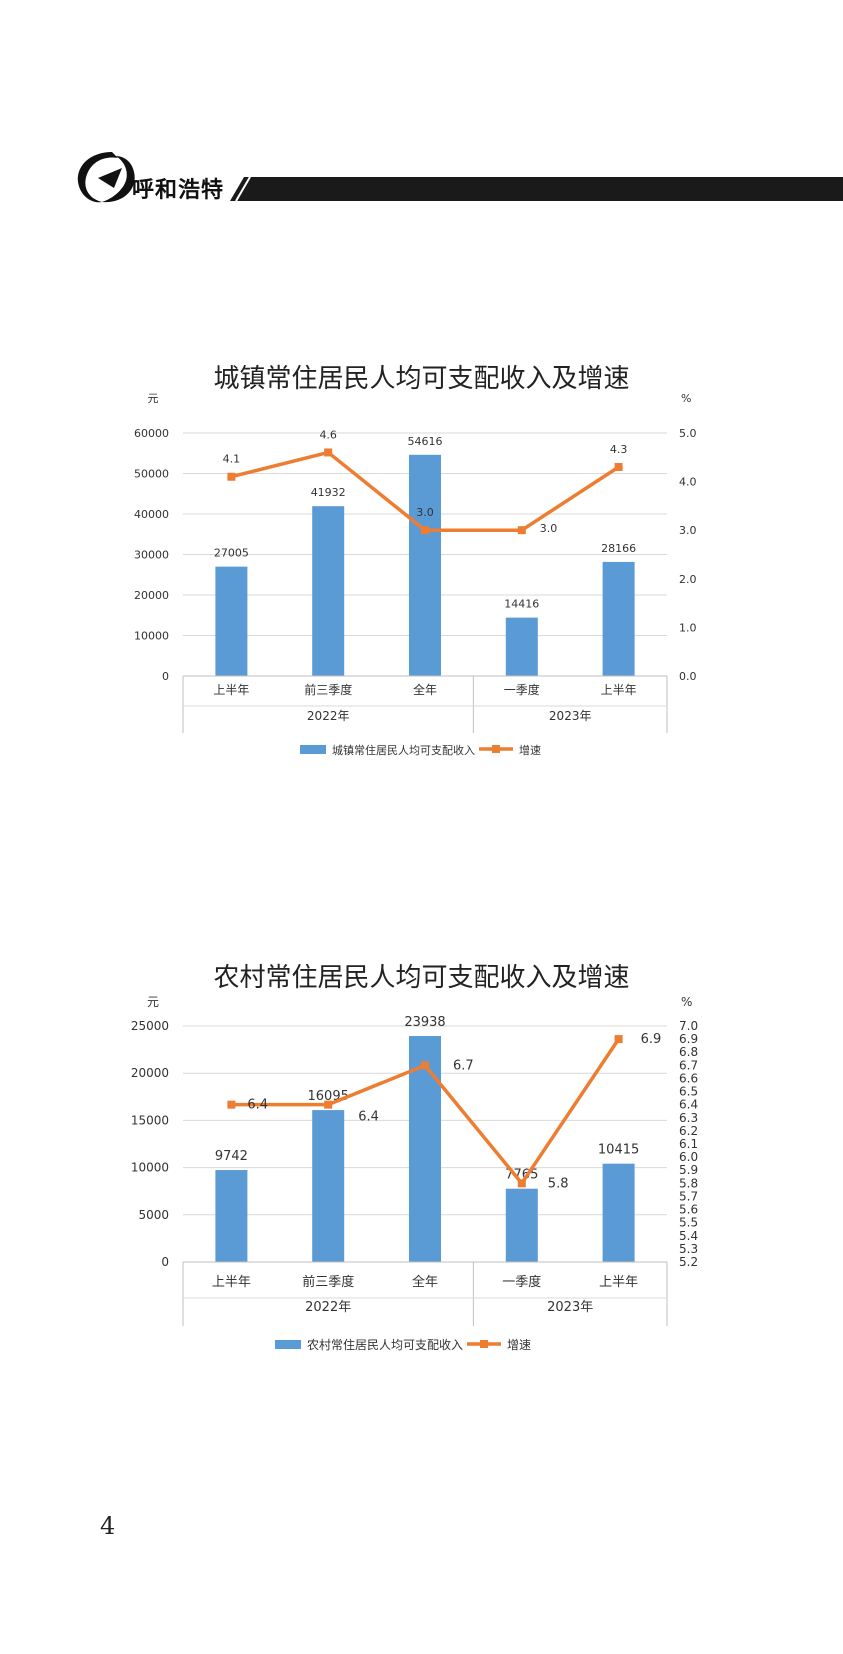  I want to click on y-tick-label: 30000, so click(151, 555).